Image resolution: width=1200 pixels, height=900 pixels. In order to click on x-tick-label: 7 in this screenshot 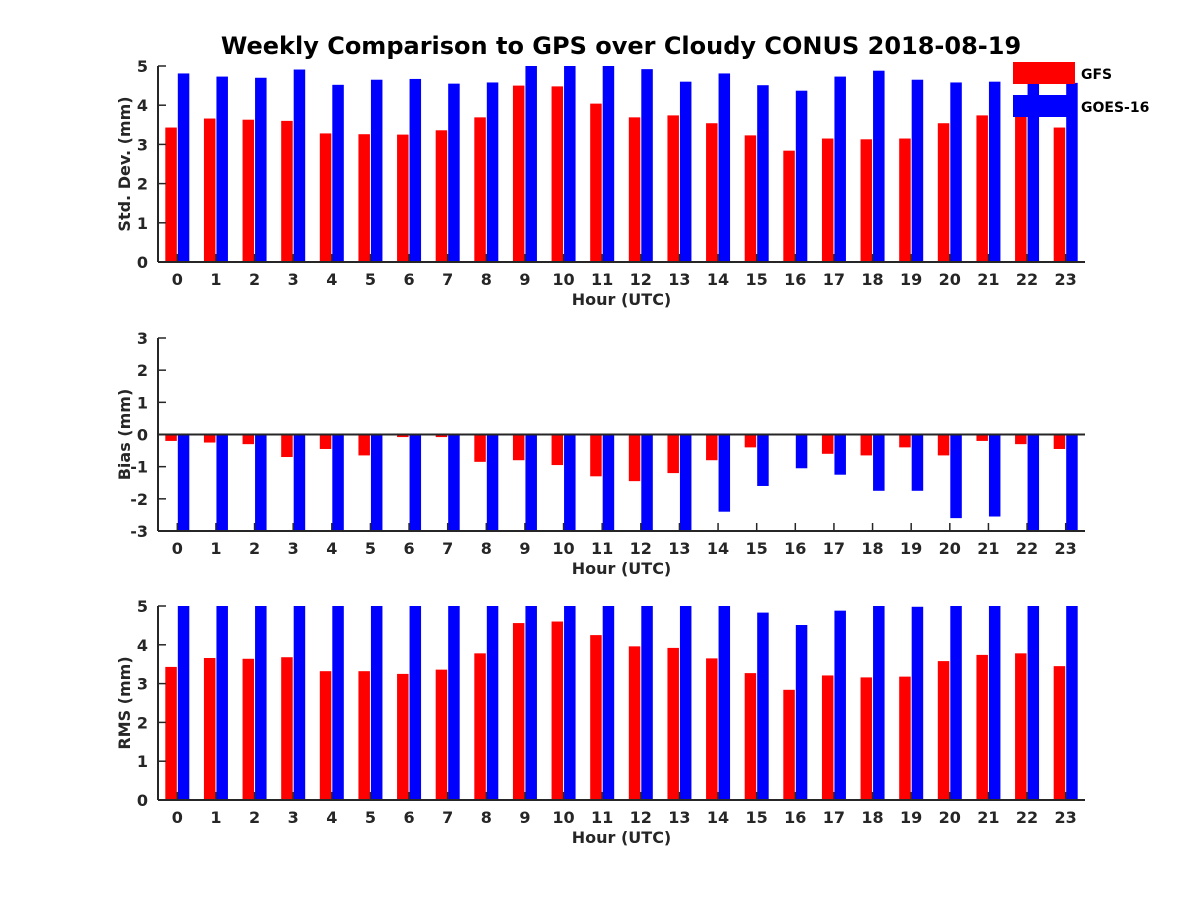, I will do `click(447, 817)`.